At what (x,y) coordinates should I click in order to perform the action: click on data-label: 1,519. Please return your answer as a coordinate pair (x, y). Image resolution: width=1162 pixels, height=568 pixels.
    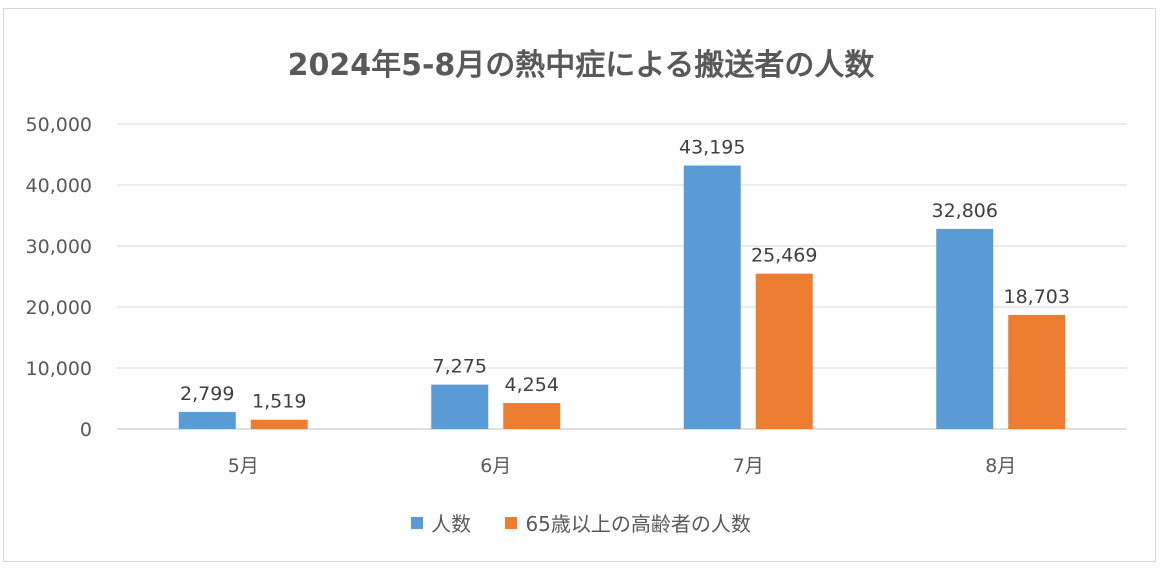
    Looking at the image, I should click on (279, 402).